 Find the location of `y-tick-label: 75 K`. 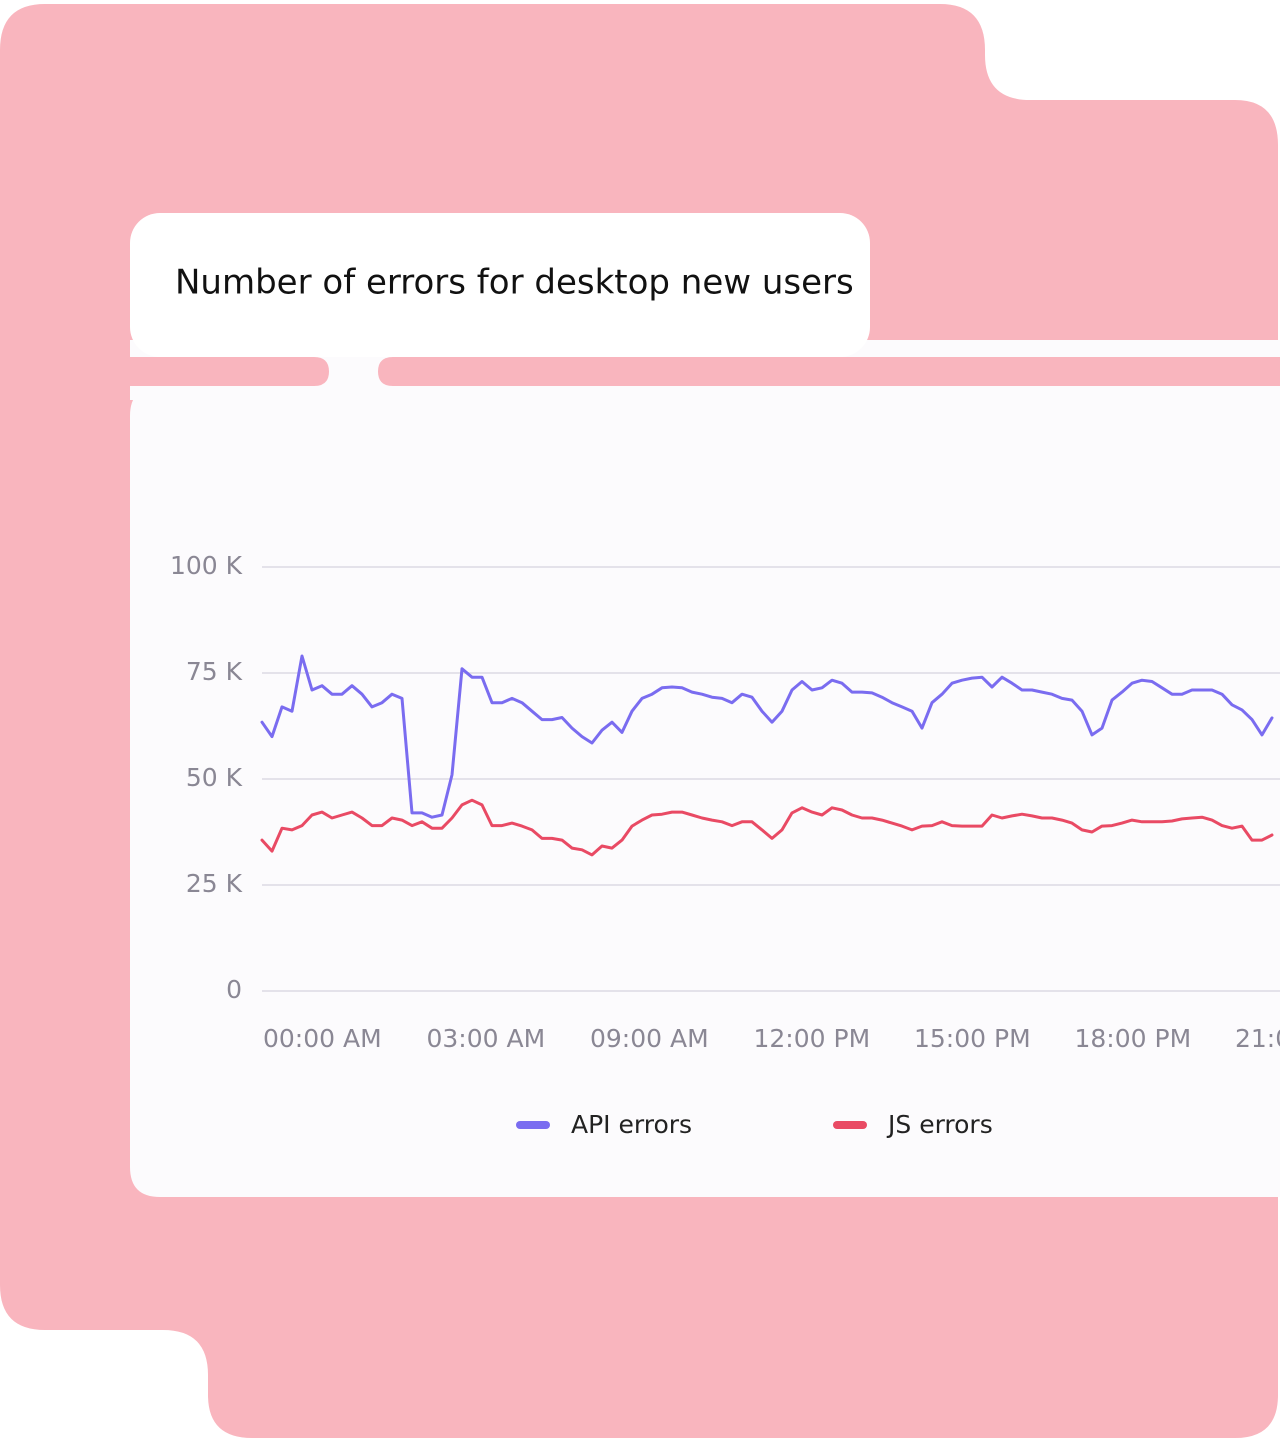

y-tick-label: 75 K is located at coordinates (214, 671).